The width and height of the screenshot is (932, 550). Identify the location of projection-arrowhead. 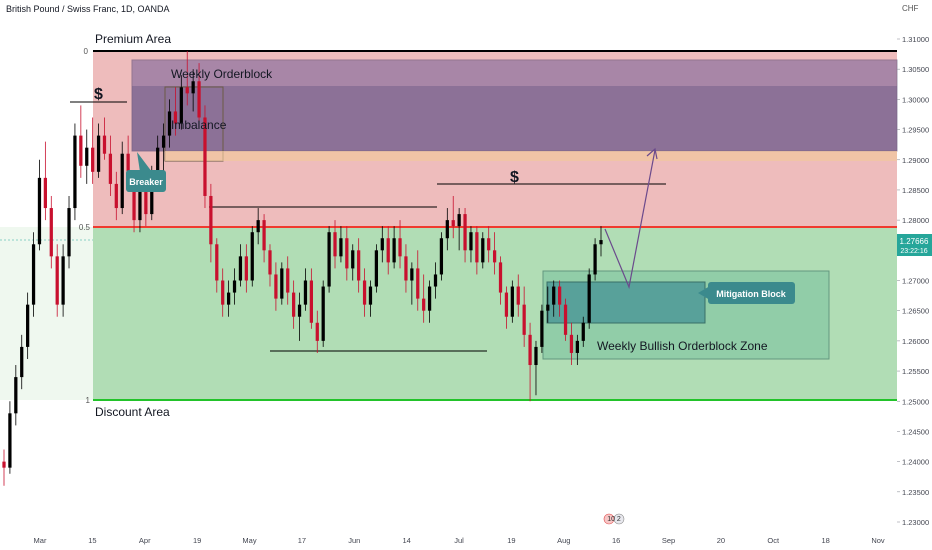
(652, 153).